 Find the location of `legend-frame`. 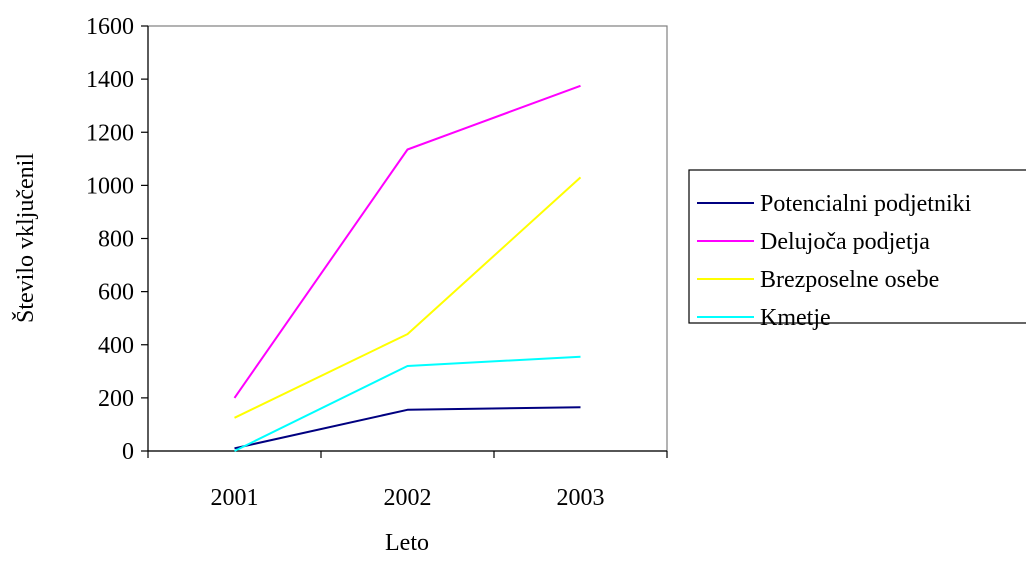

legend-frame is located at coordinates (857, 246).